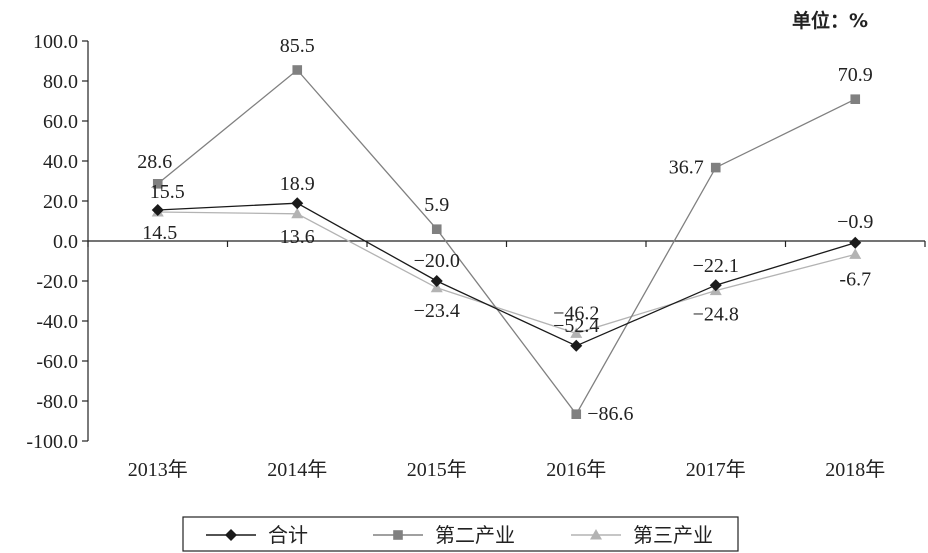 The image size is (928, 553). What do you see at coordinates (60, 122) in the screenshot?
I see `y-tick-label: 60.0` at bounding box center [60, 122].